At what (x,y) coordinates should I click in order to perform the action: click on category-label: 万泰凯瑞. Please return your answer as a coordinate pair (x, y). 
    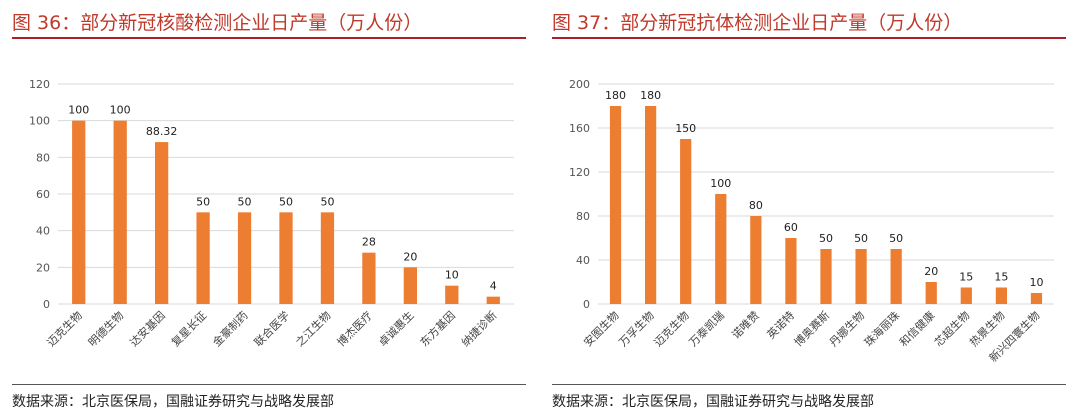
    Looking at the image, I should click on (706, 328).